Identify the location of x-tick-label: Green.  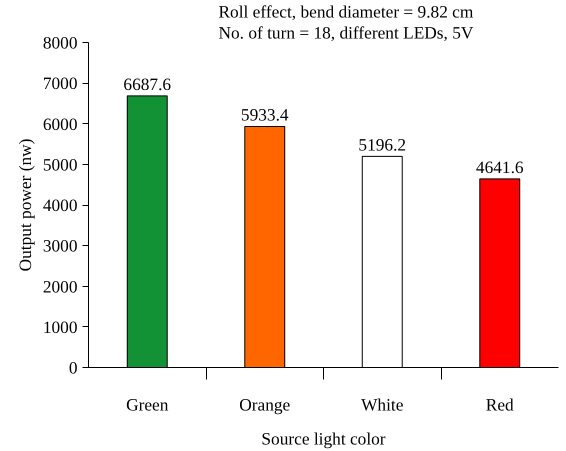
(147, 405).